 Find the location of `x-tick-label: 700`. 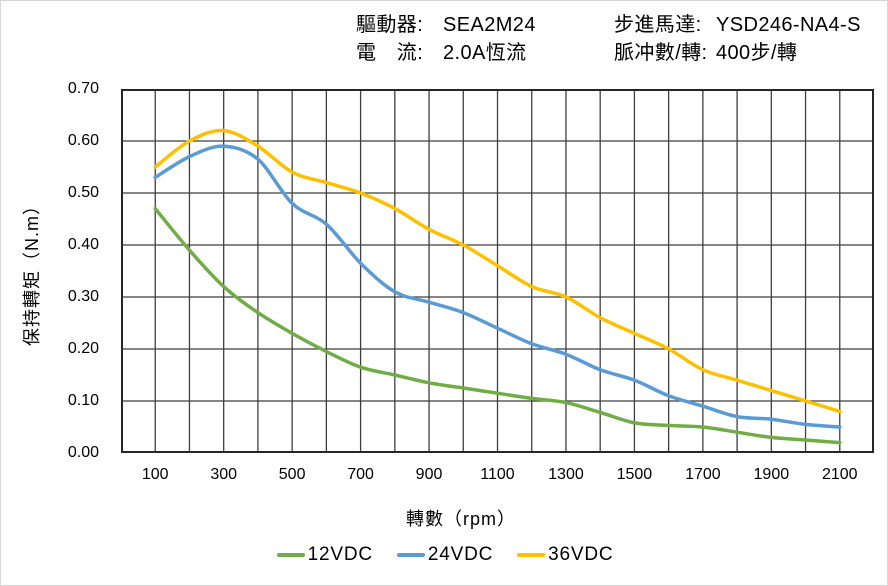

x-tick-label: 700 is located at coordinates (360, 474).